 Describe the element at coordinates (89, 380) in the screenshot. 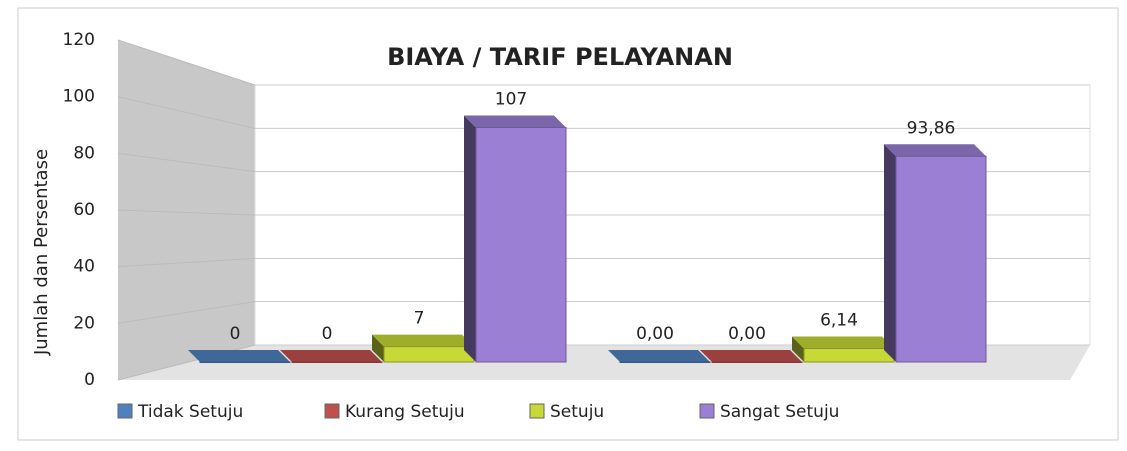

I see `y-tick-label: 0` at that location.